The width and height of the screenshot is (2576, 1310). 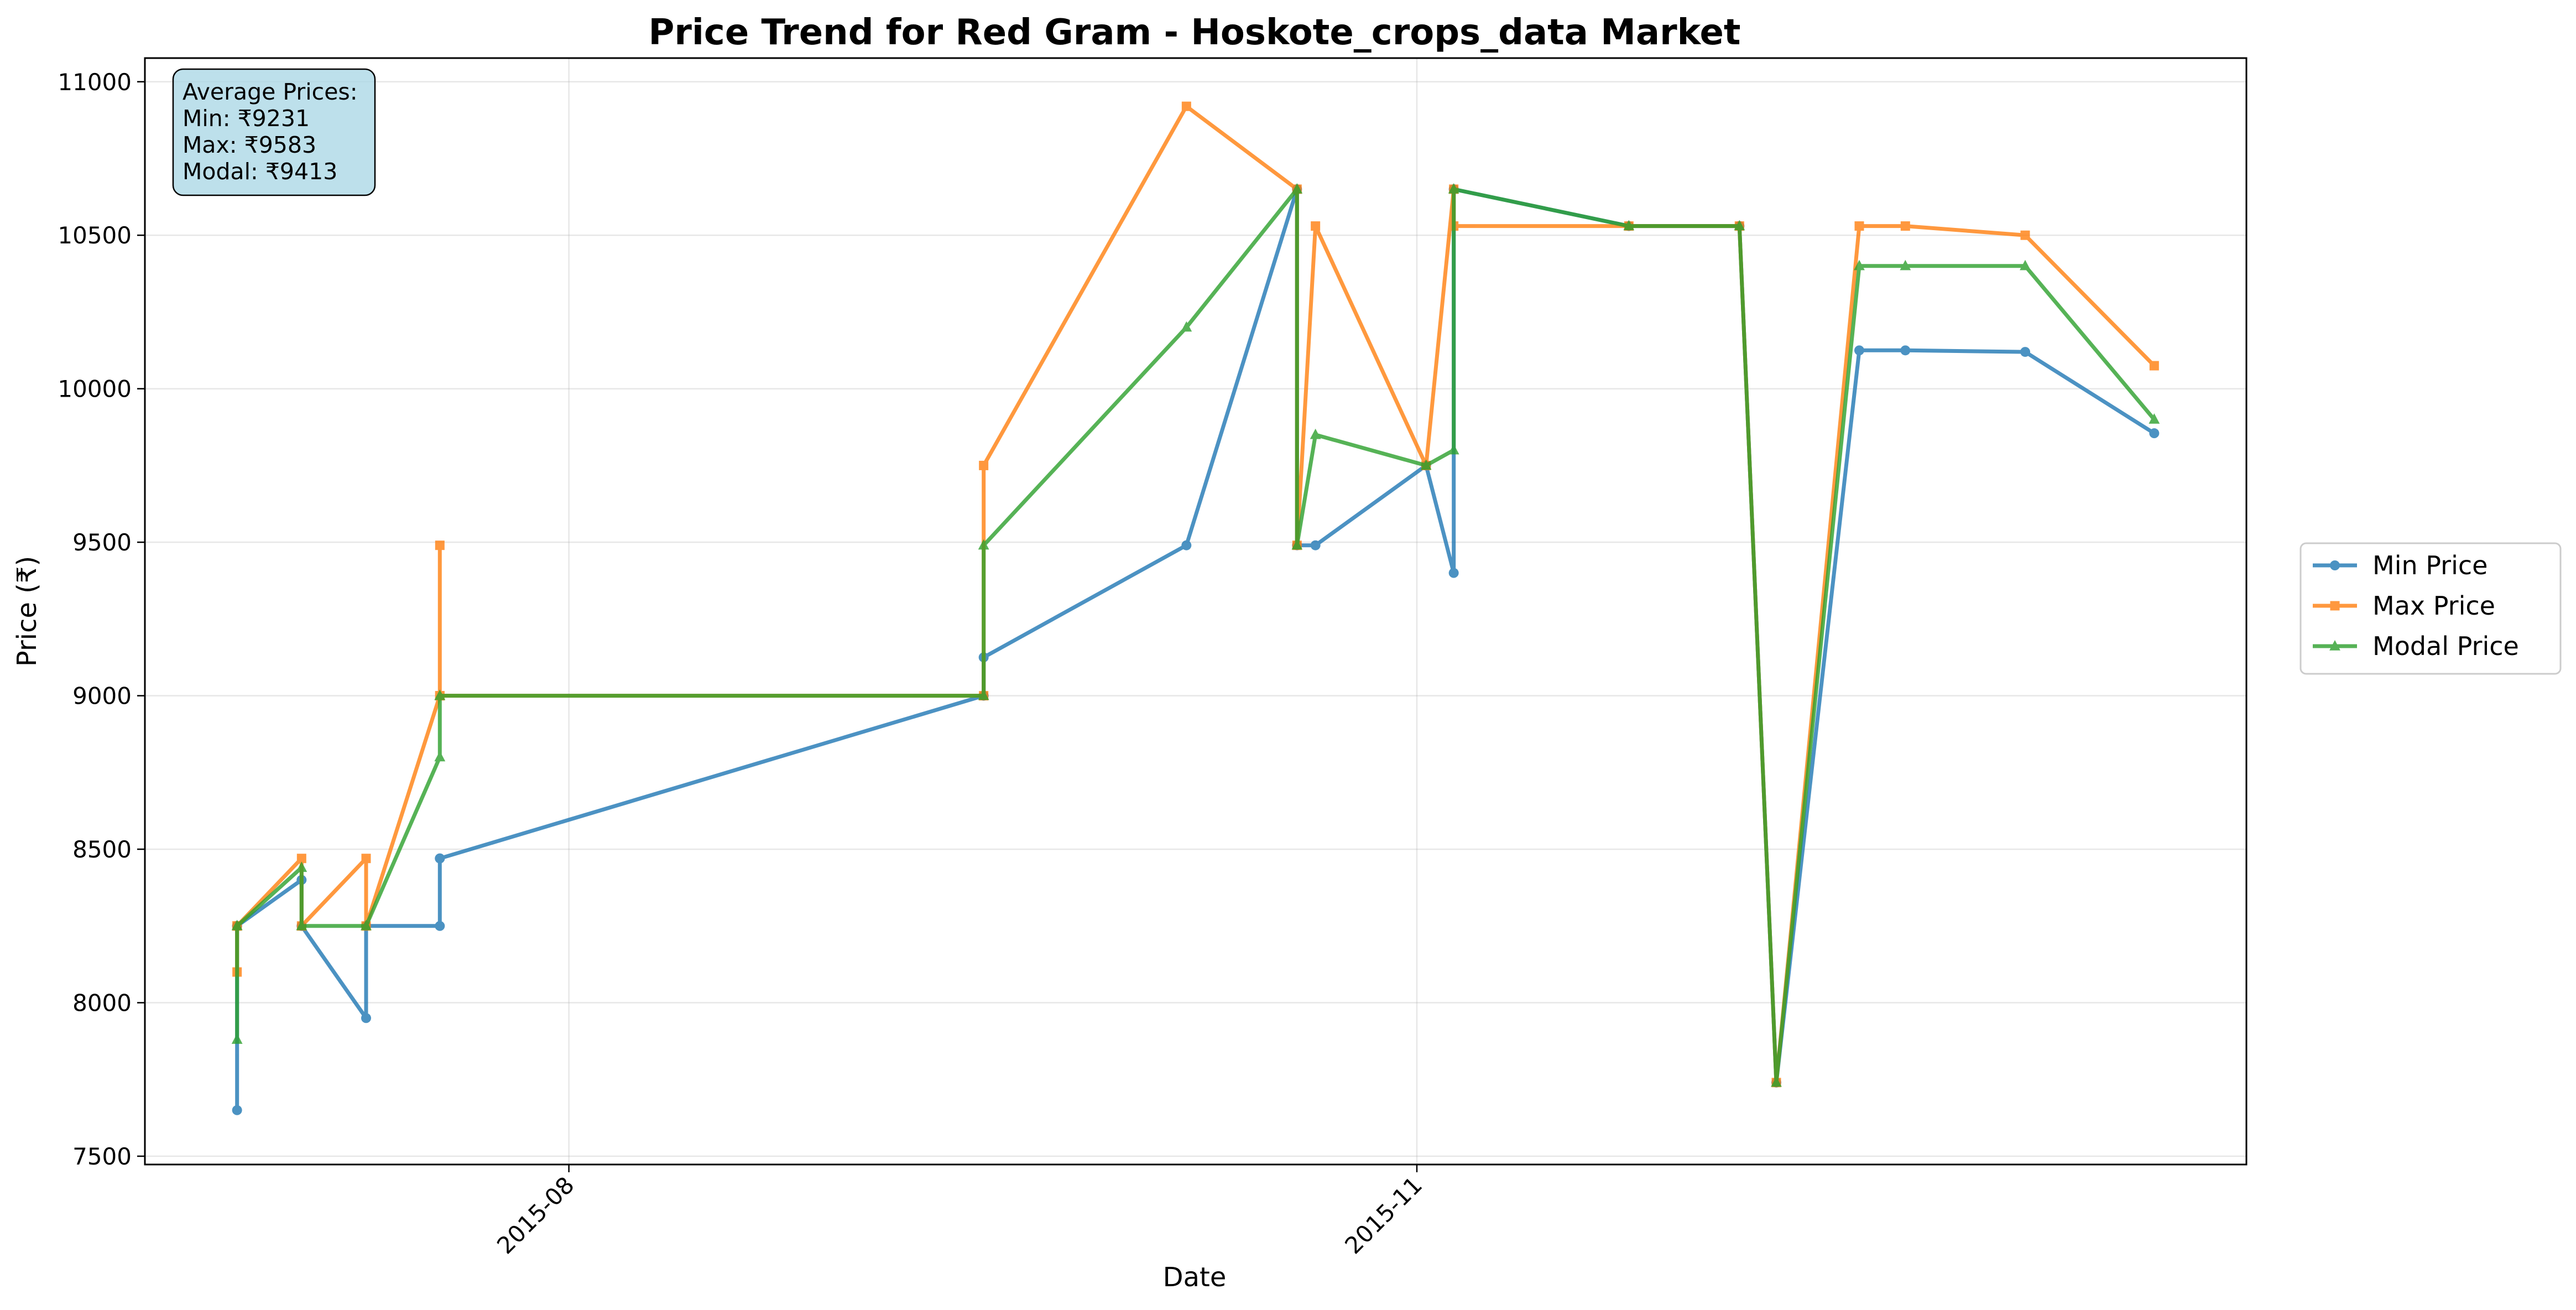 I want to click on legend-swatch-min-price, so click(x=2335, y=565).